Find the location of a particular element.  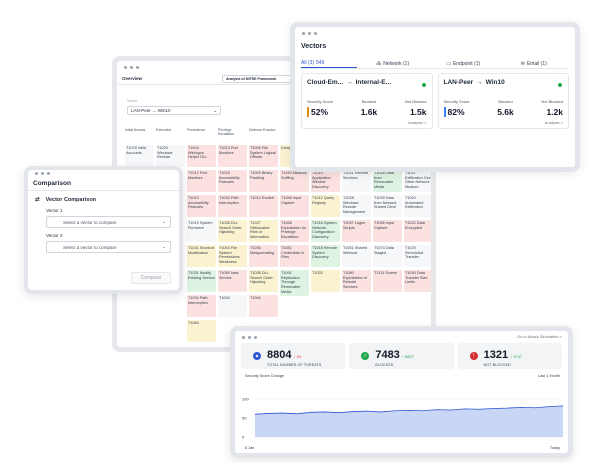

technique-cell: T1033 is located at coordinates (325, 281).